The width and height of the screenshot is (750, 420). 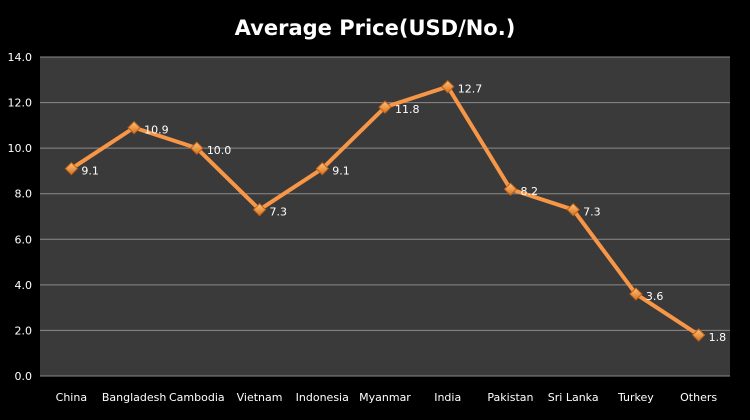 I want to click on y-axis-ticks: 0.0 2.0 4.0 6.0 8.0 10.0 12.0 14.0, so click(x=20, y=217).